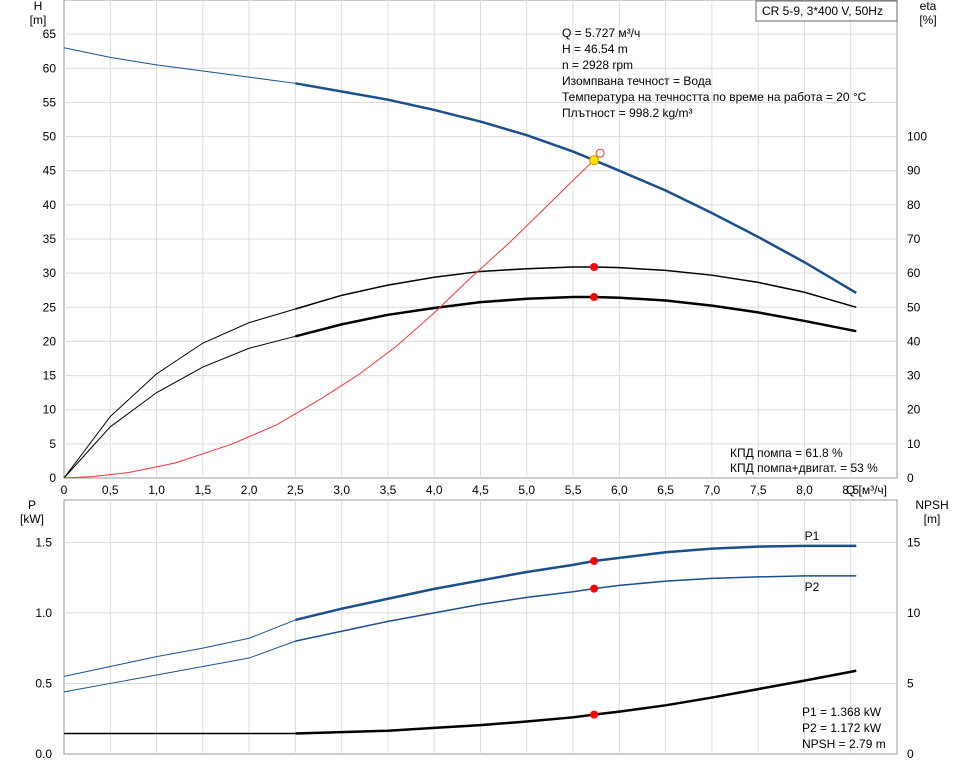 The width and height of the screenshot is (968, 769). I want to click on y-tick-label: 50, so click(50, 137).